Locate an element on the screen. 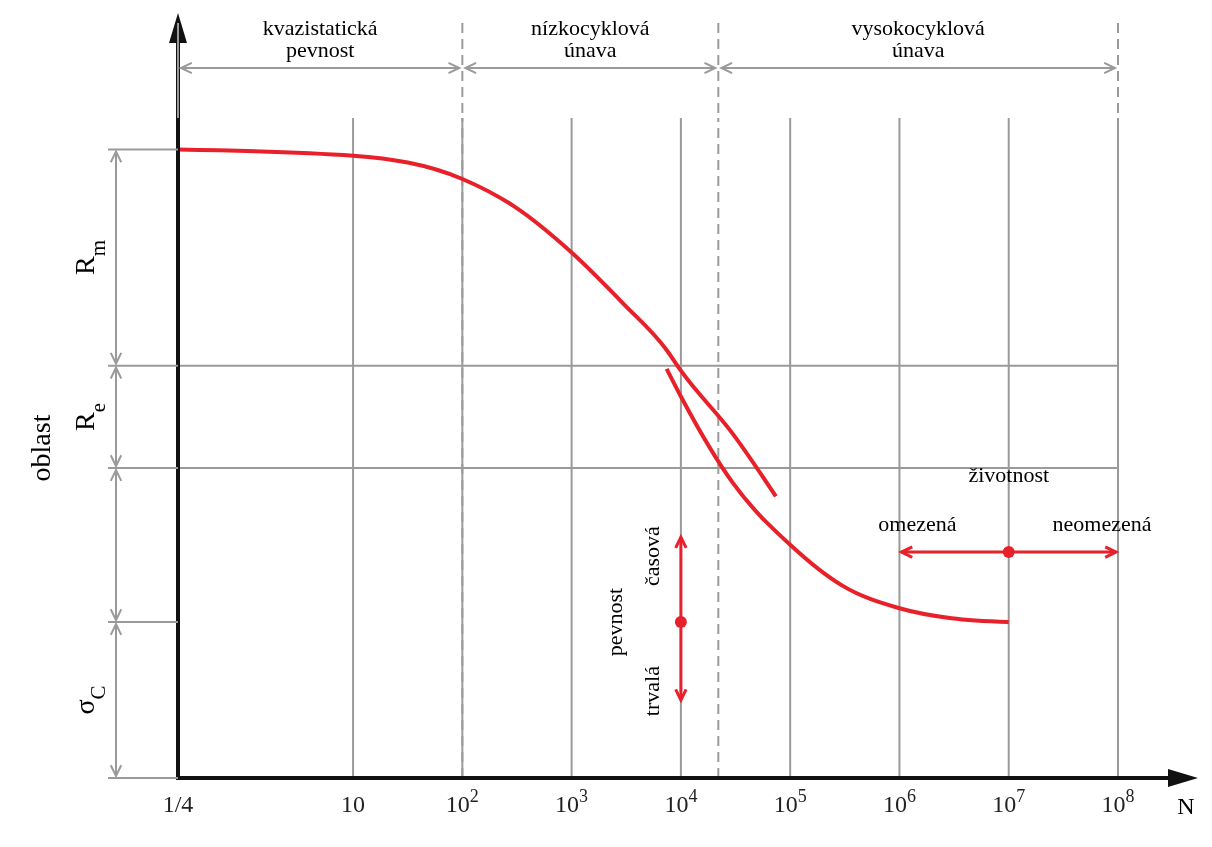  x-tick-label: 10$^{4}$ is located at coordinates (681, 801).